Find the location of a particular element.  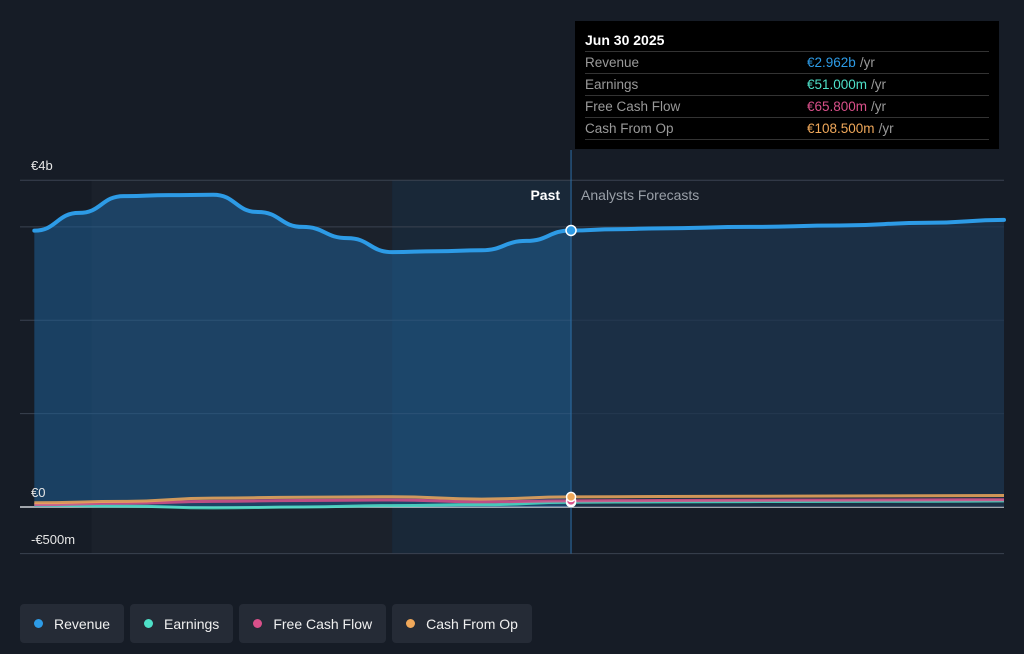

legend-item-free-cash-flow: Free Cash Flow is located at coordinates (313, 623).